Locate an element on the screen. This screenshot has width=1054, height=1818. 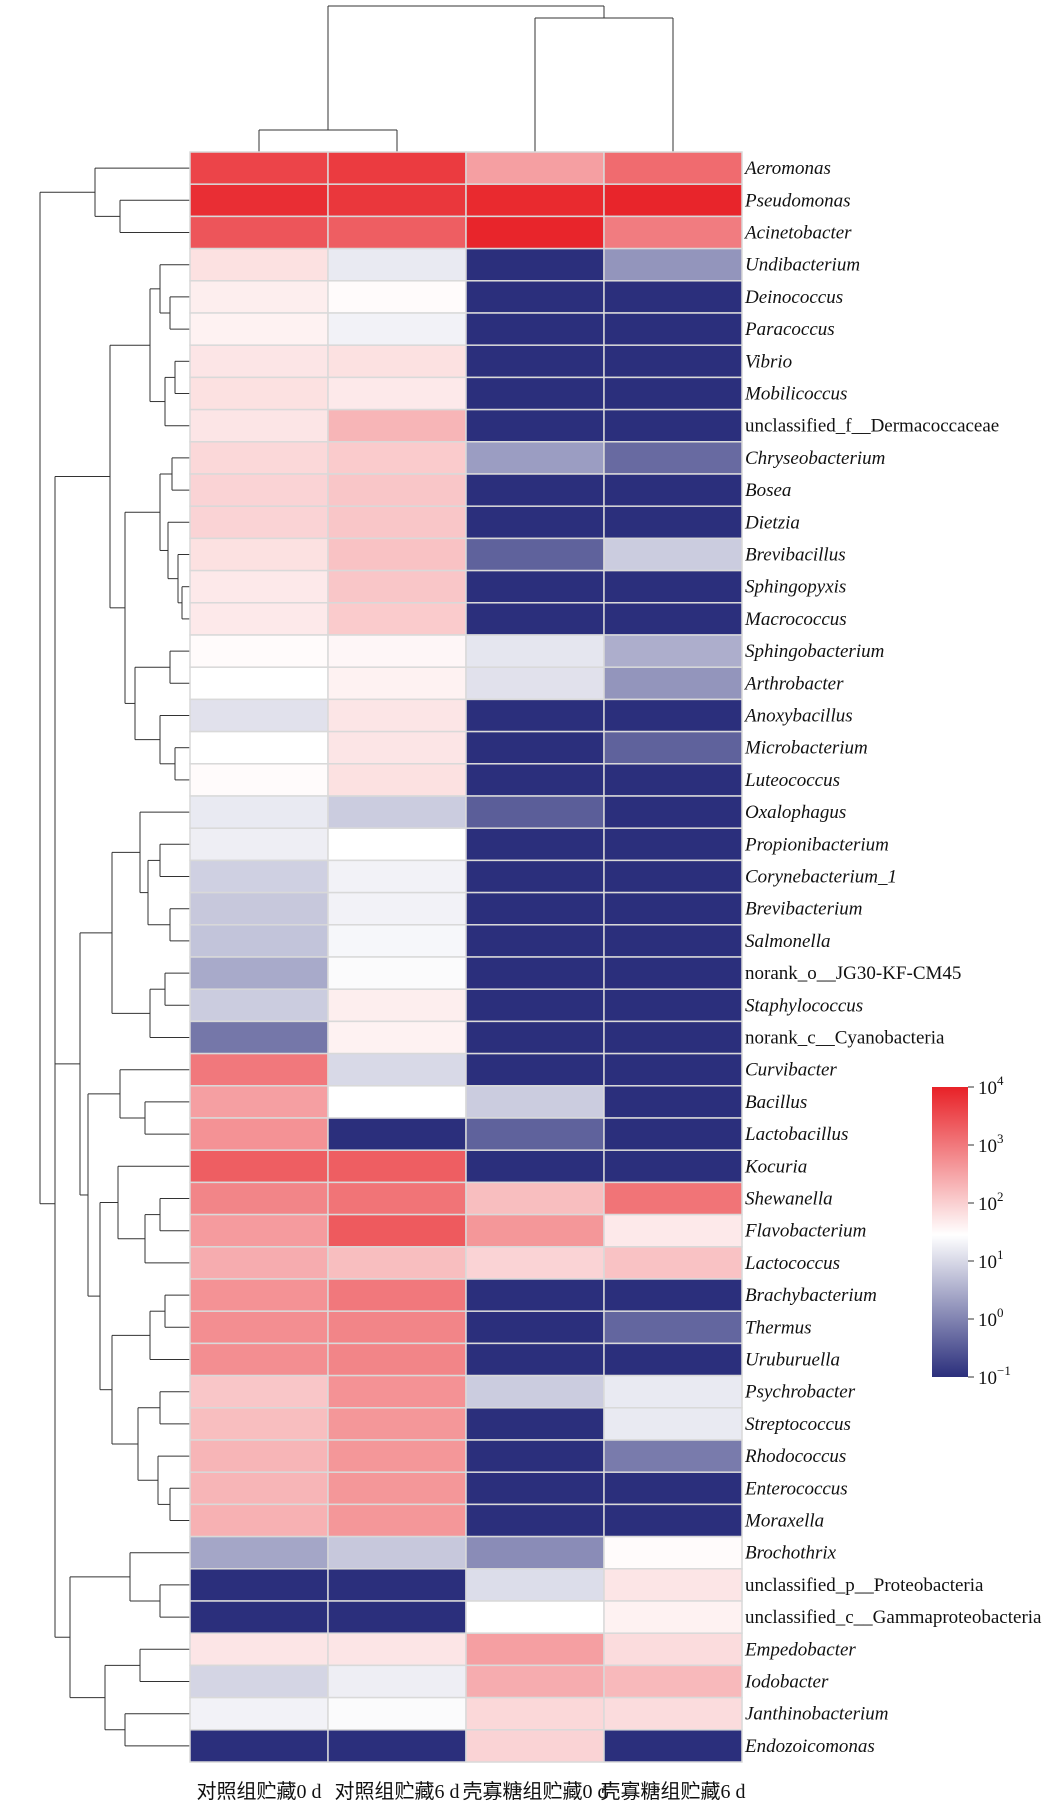
row-label: Deinococcus is located at coordinates (793, 297).